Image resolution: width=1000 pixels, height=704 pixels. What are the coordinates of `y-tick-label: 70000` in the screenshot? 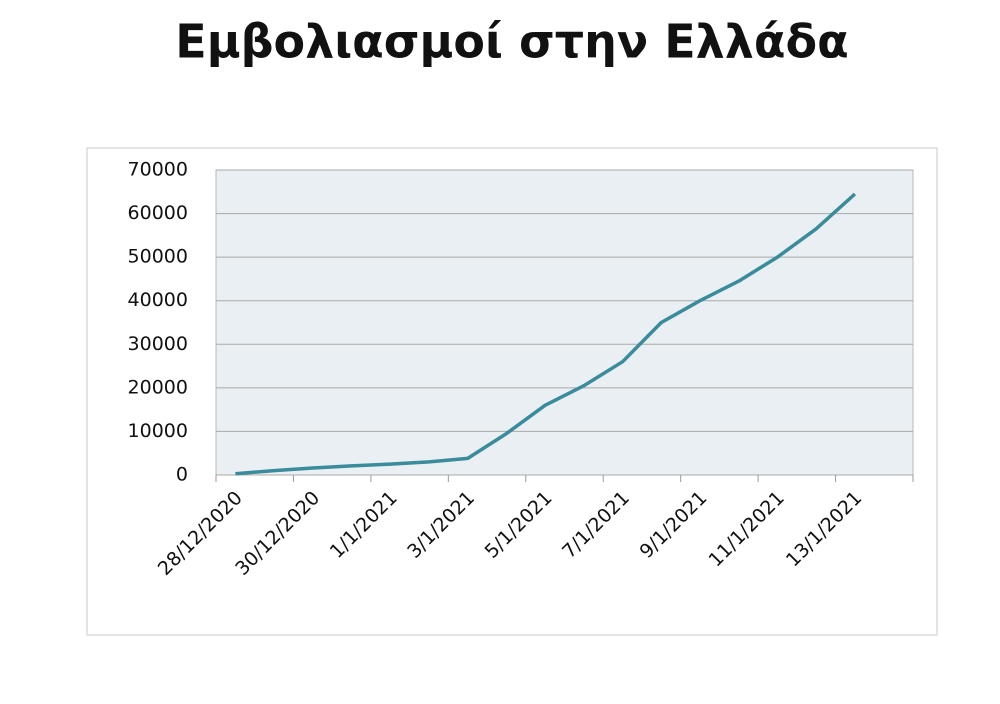 It's located at (158, 170).